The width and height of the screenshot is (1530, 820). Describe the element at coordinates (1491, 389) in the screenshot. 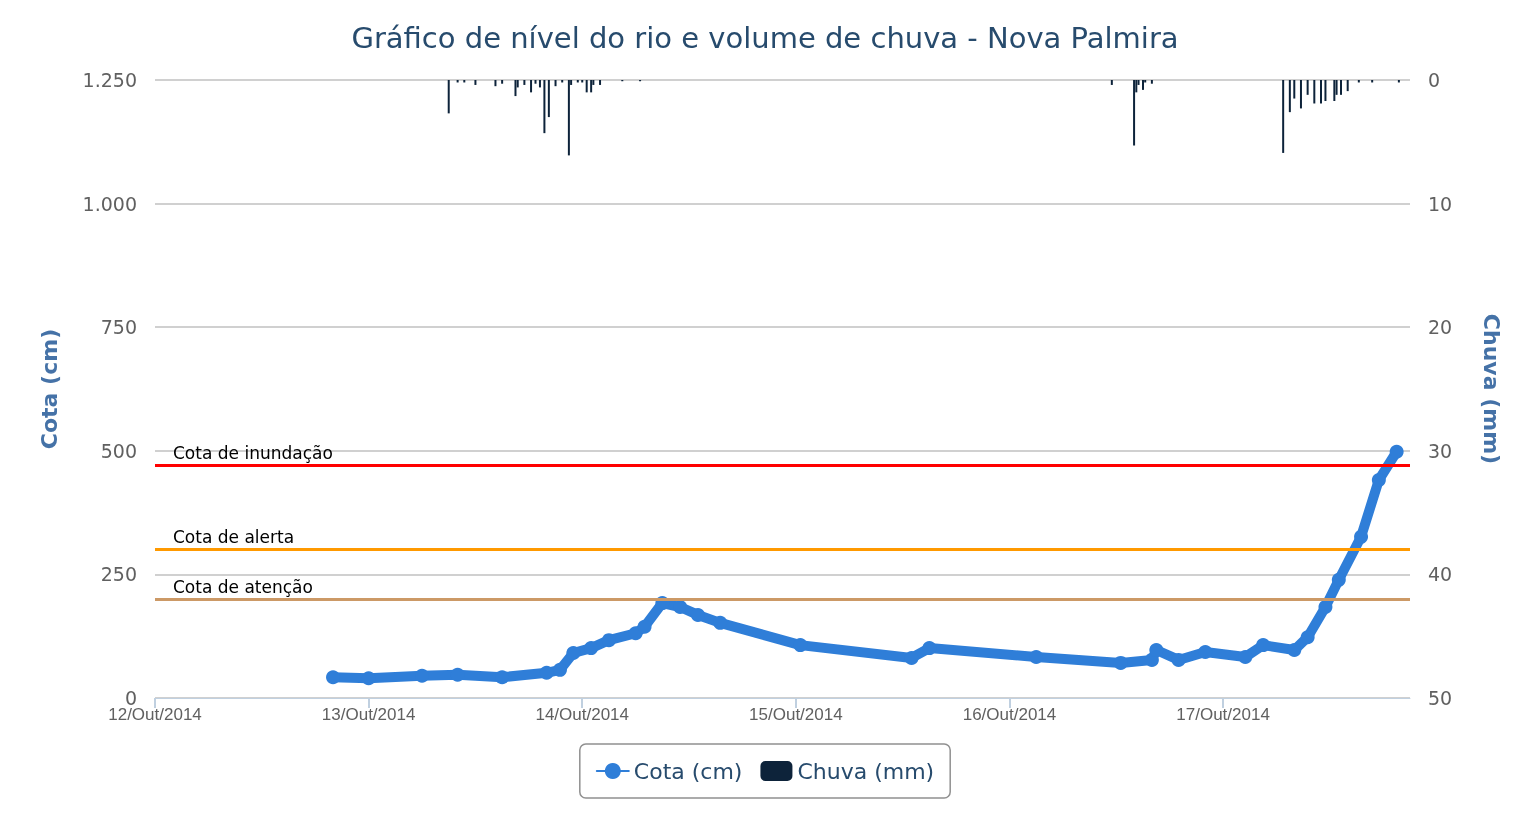

I see `y2-axis-title: Chuva (mm)` at that location.